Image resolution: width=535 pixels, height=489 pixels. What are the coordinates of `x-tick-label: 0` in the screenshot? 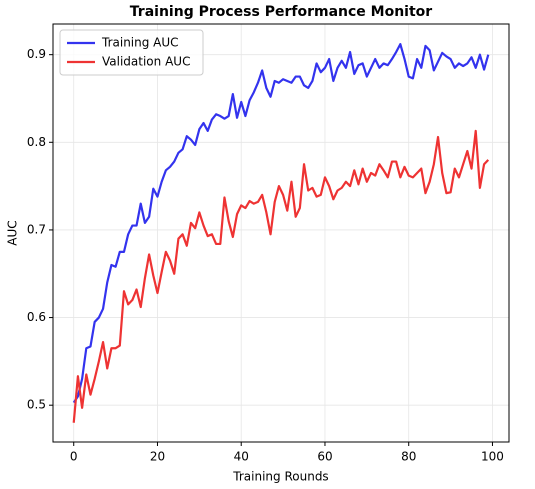 It's located at (74, 457).